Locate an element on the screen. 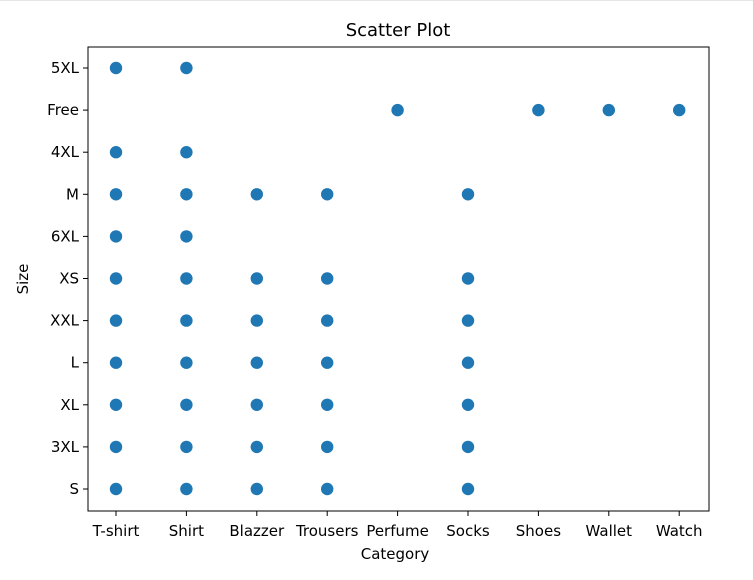 The image size is (753, 580). y-tick-label: XS is located at coordinates (69, 279).